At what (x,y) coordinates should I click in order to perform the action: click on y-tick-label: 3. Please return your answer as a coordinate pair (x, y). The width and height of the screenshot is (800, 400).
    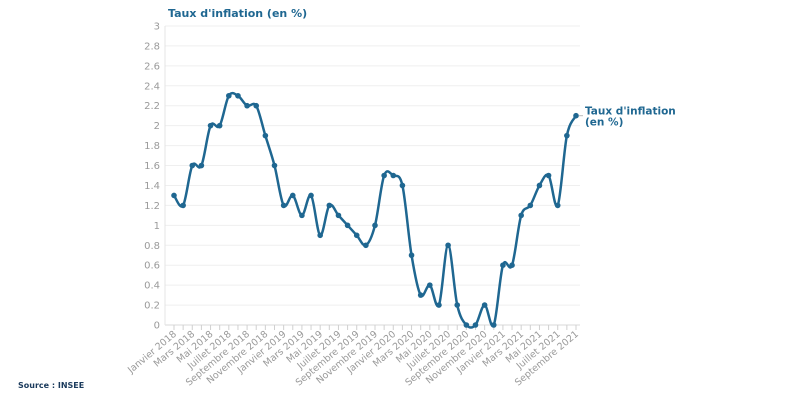
    Looking at the image, I should click on (157, 27).